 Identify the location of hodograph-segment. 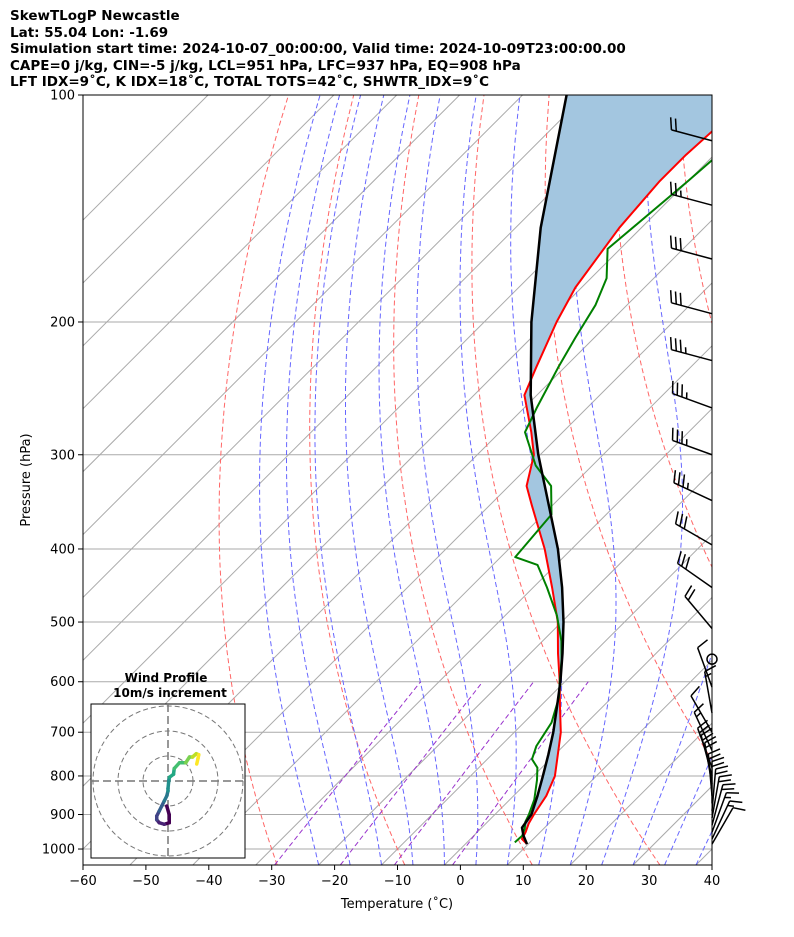
(197, 761).